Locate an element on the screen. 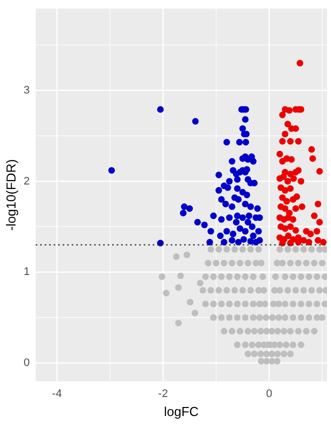  x-tick-label: -2 is located at coordinates (163, 394).